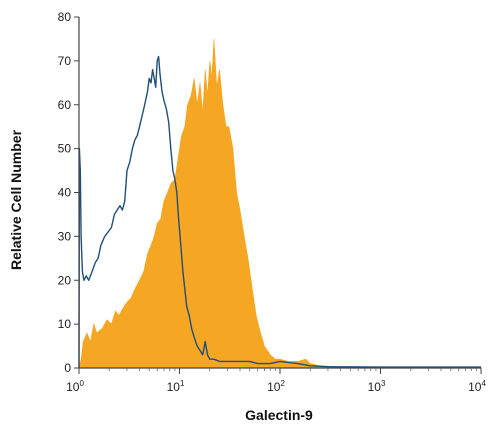  I want to click on y-ticks: 0 10 20 30 40 50 60 70 80, so click(68, 192).